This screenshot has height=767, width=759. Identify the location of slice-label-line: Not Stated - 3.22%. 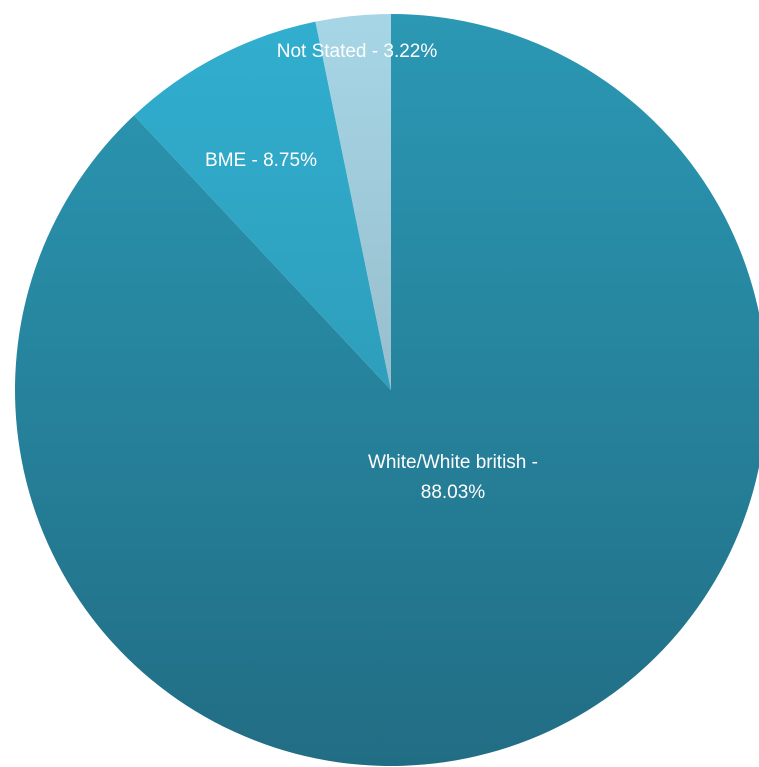
(357, 51).